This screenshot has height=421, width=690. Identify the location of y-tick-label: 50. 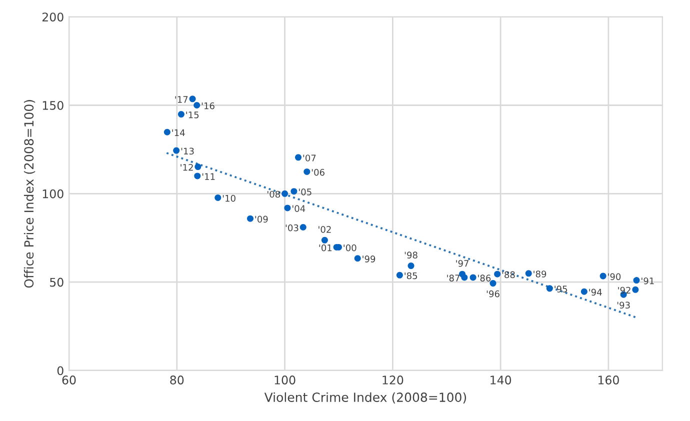
(57, 282).